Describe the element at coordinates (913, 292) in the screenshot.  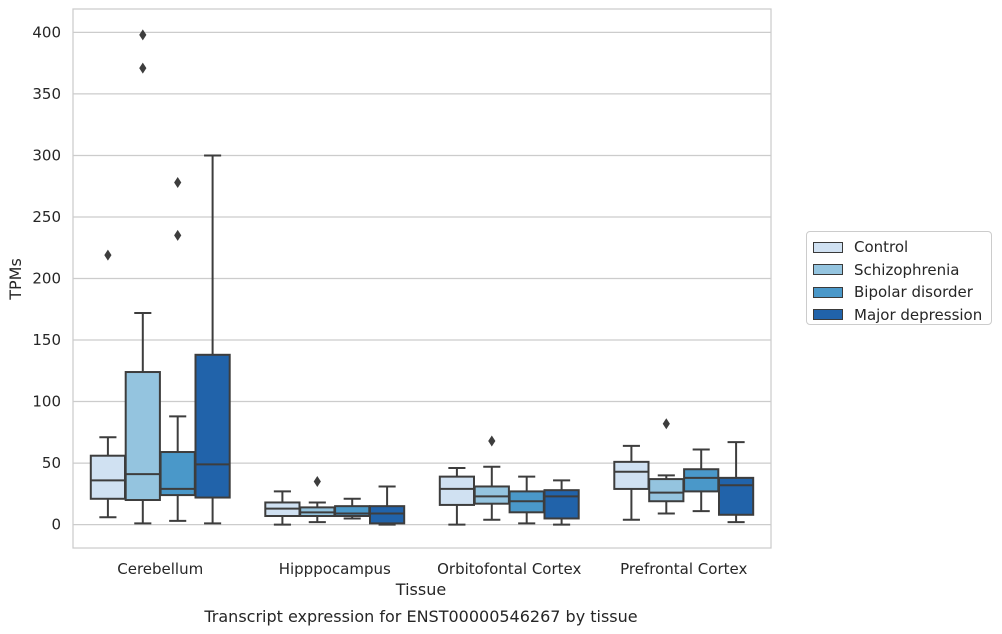
I see `legend-label: Bipolar disorder` at that location.